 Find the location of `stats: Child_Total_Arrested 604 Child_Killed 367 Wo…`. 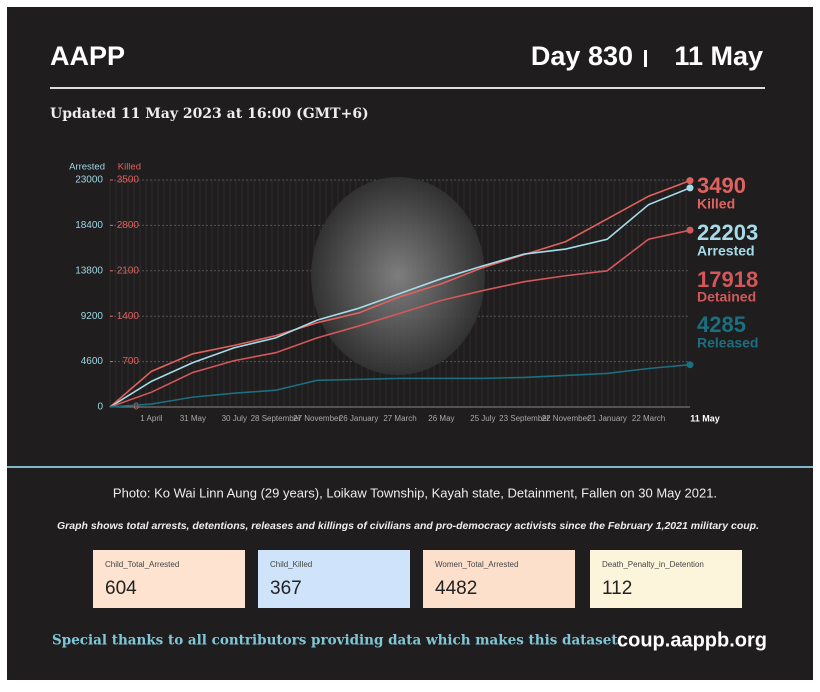

stats: Child_Total_Arrested 604 Child_Killed 367 Wo… is located at coordinates (417, 579).